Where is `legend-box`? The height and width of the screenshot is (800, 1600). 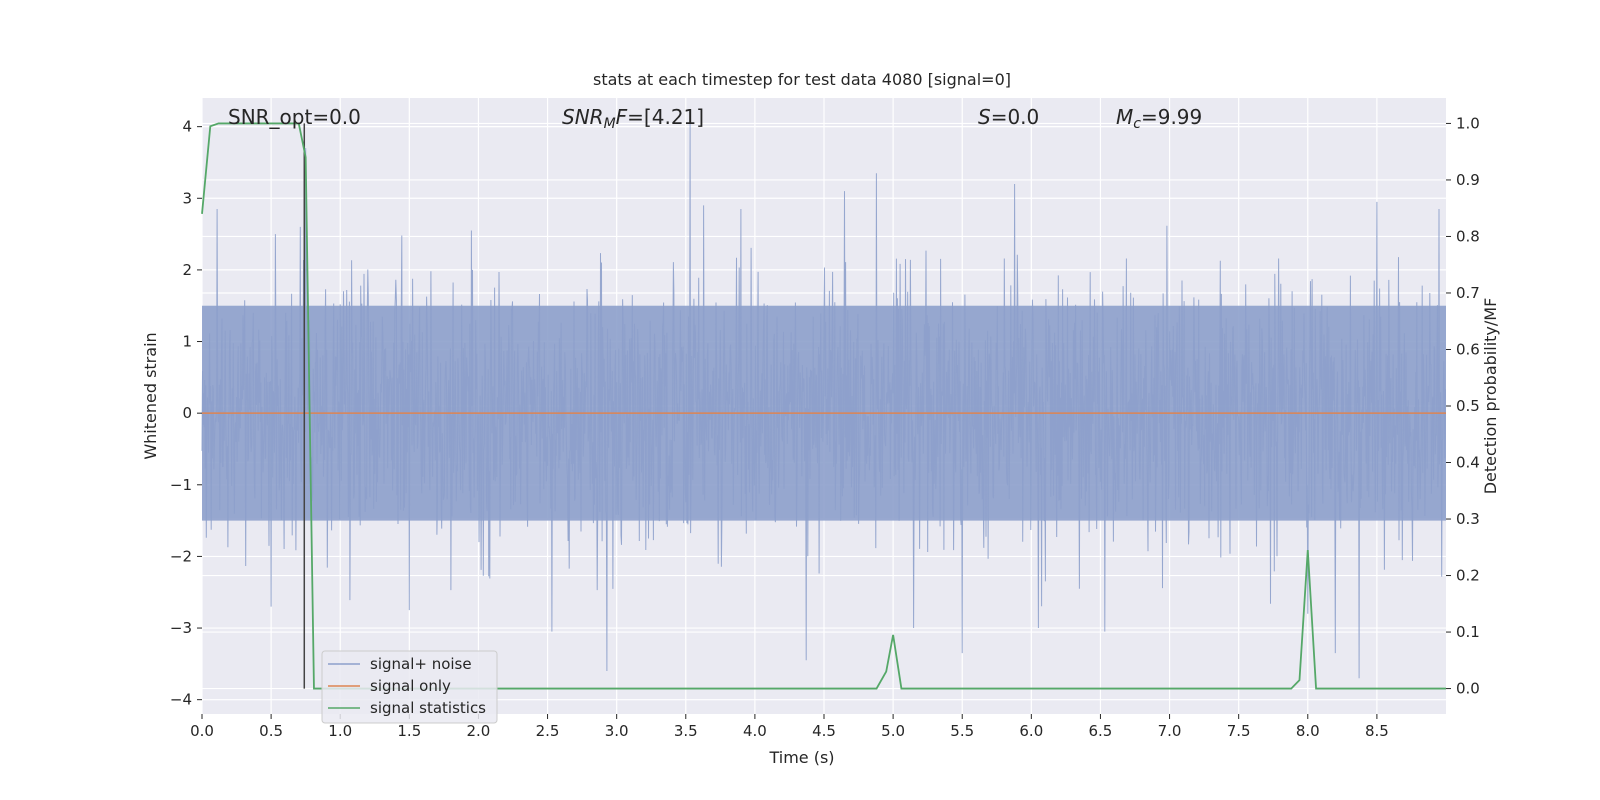 legend-box is located at coordinates (409, 687).